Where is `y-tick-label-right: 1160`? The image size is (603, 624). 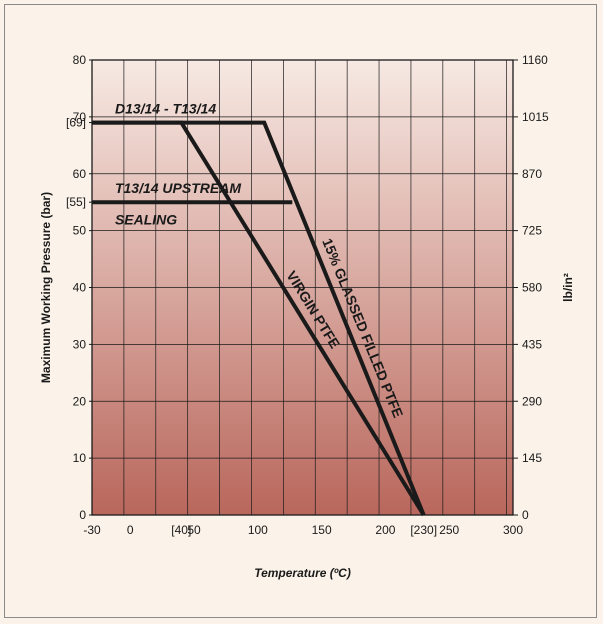
y-tick-label-right: 1160 is located at coordinates (535, 60).